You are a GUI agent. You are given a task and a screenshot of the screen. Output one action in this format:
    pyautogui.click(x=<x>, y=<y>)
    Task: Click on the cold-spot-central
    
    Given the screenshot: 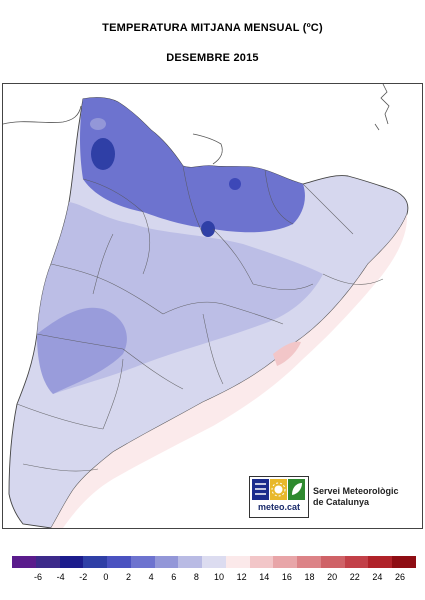 What is the action you would take?
    pyautogui.click(x=208, y=229)
    